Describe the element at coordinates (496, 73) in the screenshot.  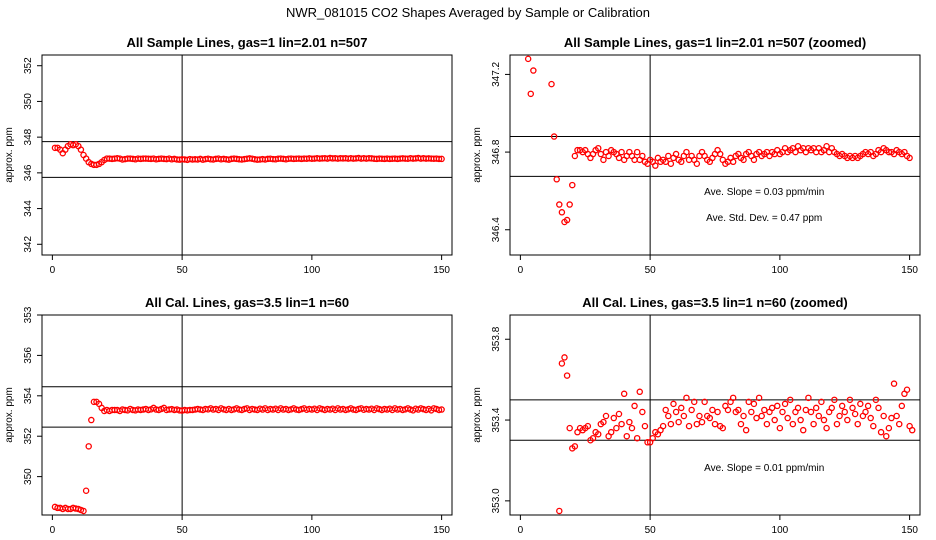
I see `y-tick-label: 347.2` at that location.